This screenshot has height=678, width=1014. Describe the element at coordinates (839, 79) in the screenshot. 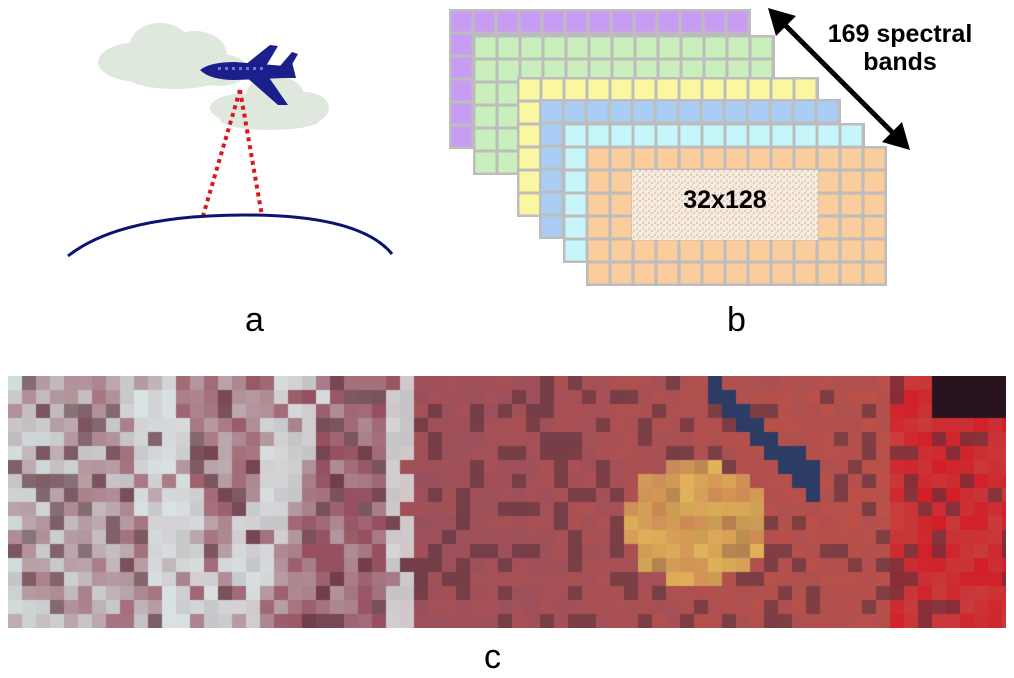

I see `double-arrow-icon` at that location.